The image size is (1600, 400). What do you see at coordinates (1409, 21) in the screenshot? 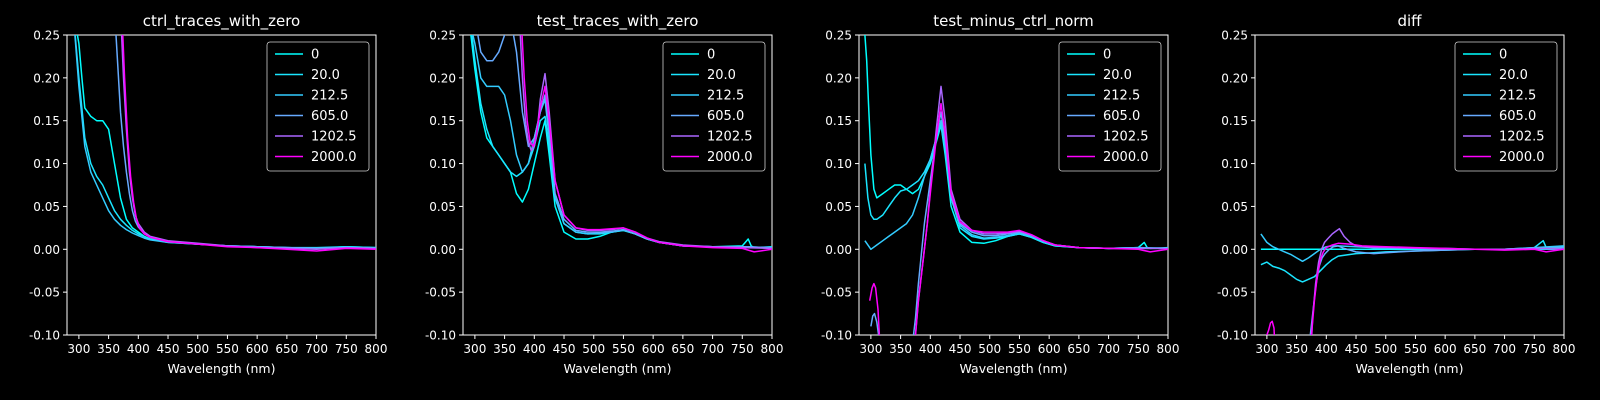
I see `chart-title: diff` at bounding box center [1409, 21].